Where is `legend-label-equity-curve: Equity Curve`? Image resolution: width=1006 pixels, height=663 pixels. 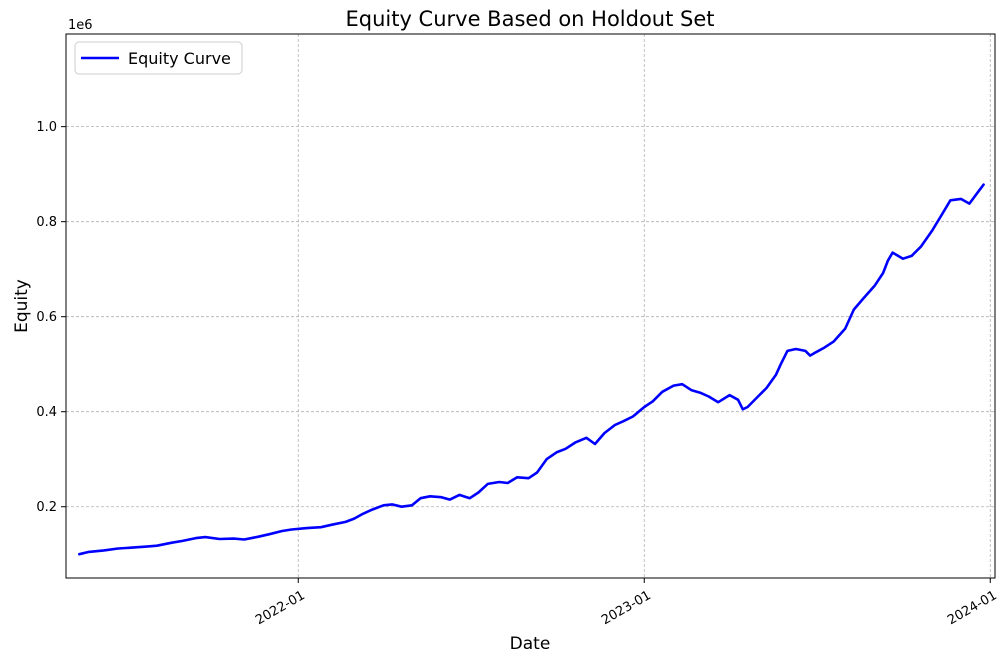
legend-label-equity-curve: Equity Curve is located at coordinates (179, 58).